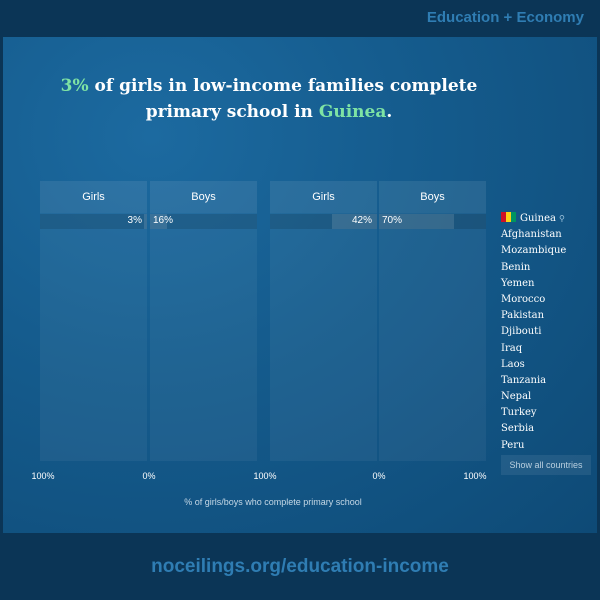 Image resolution: width=600 pixels, height=600 pixels. Describe the element at coordinates (389, 112) in the screenshot. I see `headline-period: .` at that location.